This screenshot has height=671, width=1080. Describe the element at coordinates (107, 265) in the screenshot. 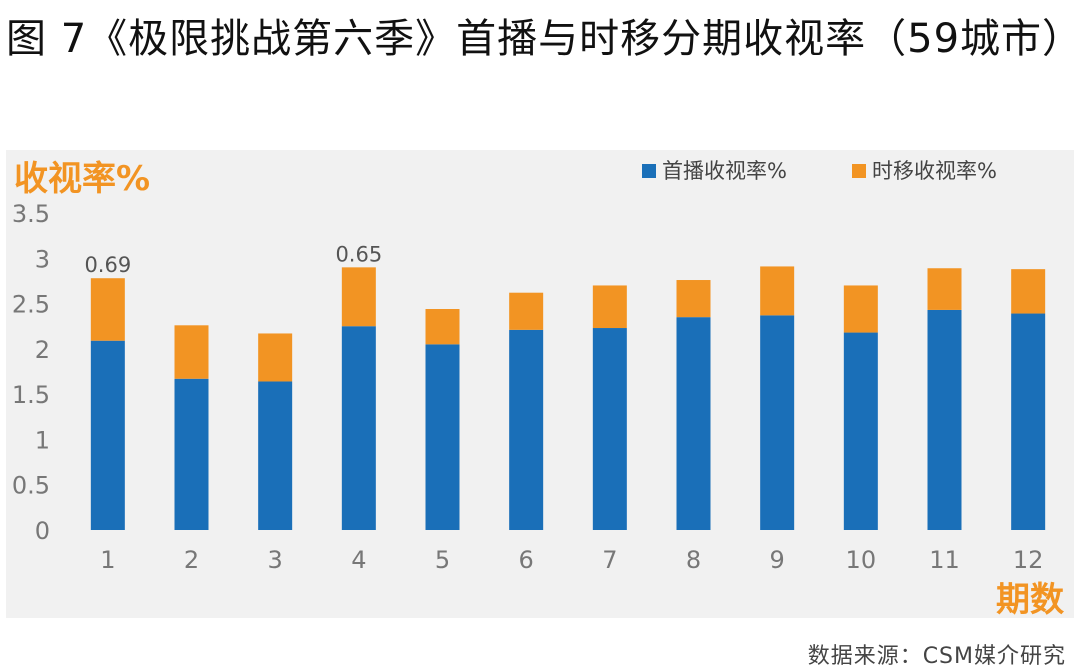

I see `data-label: 0.69` at that location.